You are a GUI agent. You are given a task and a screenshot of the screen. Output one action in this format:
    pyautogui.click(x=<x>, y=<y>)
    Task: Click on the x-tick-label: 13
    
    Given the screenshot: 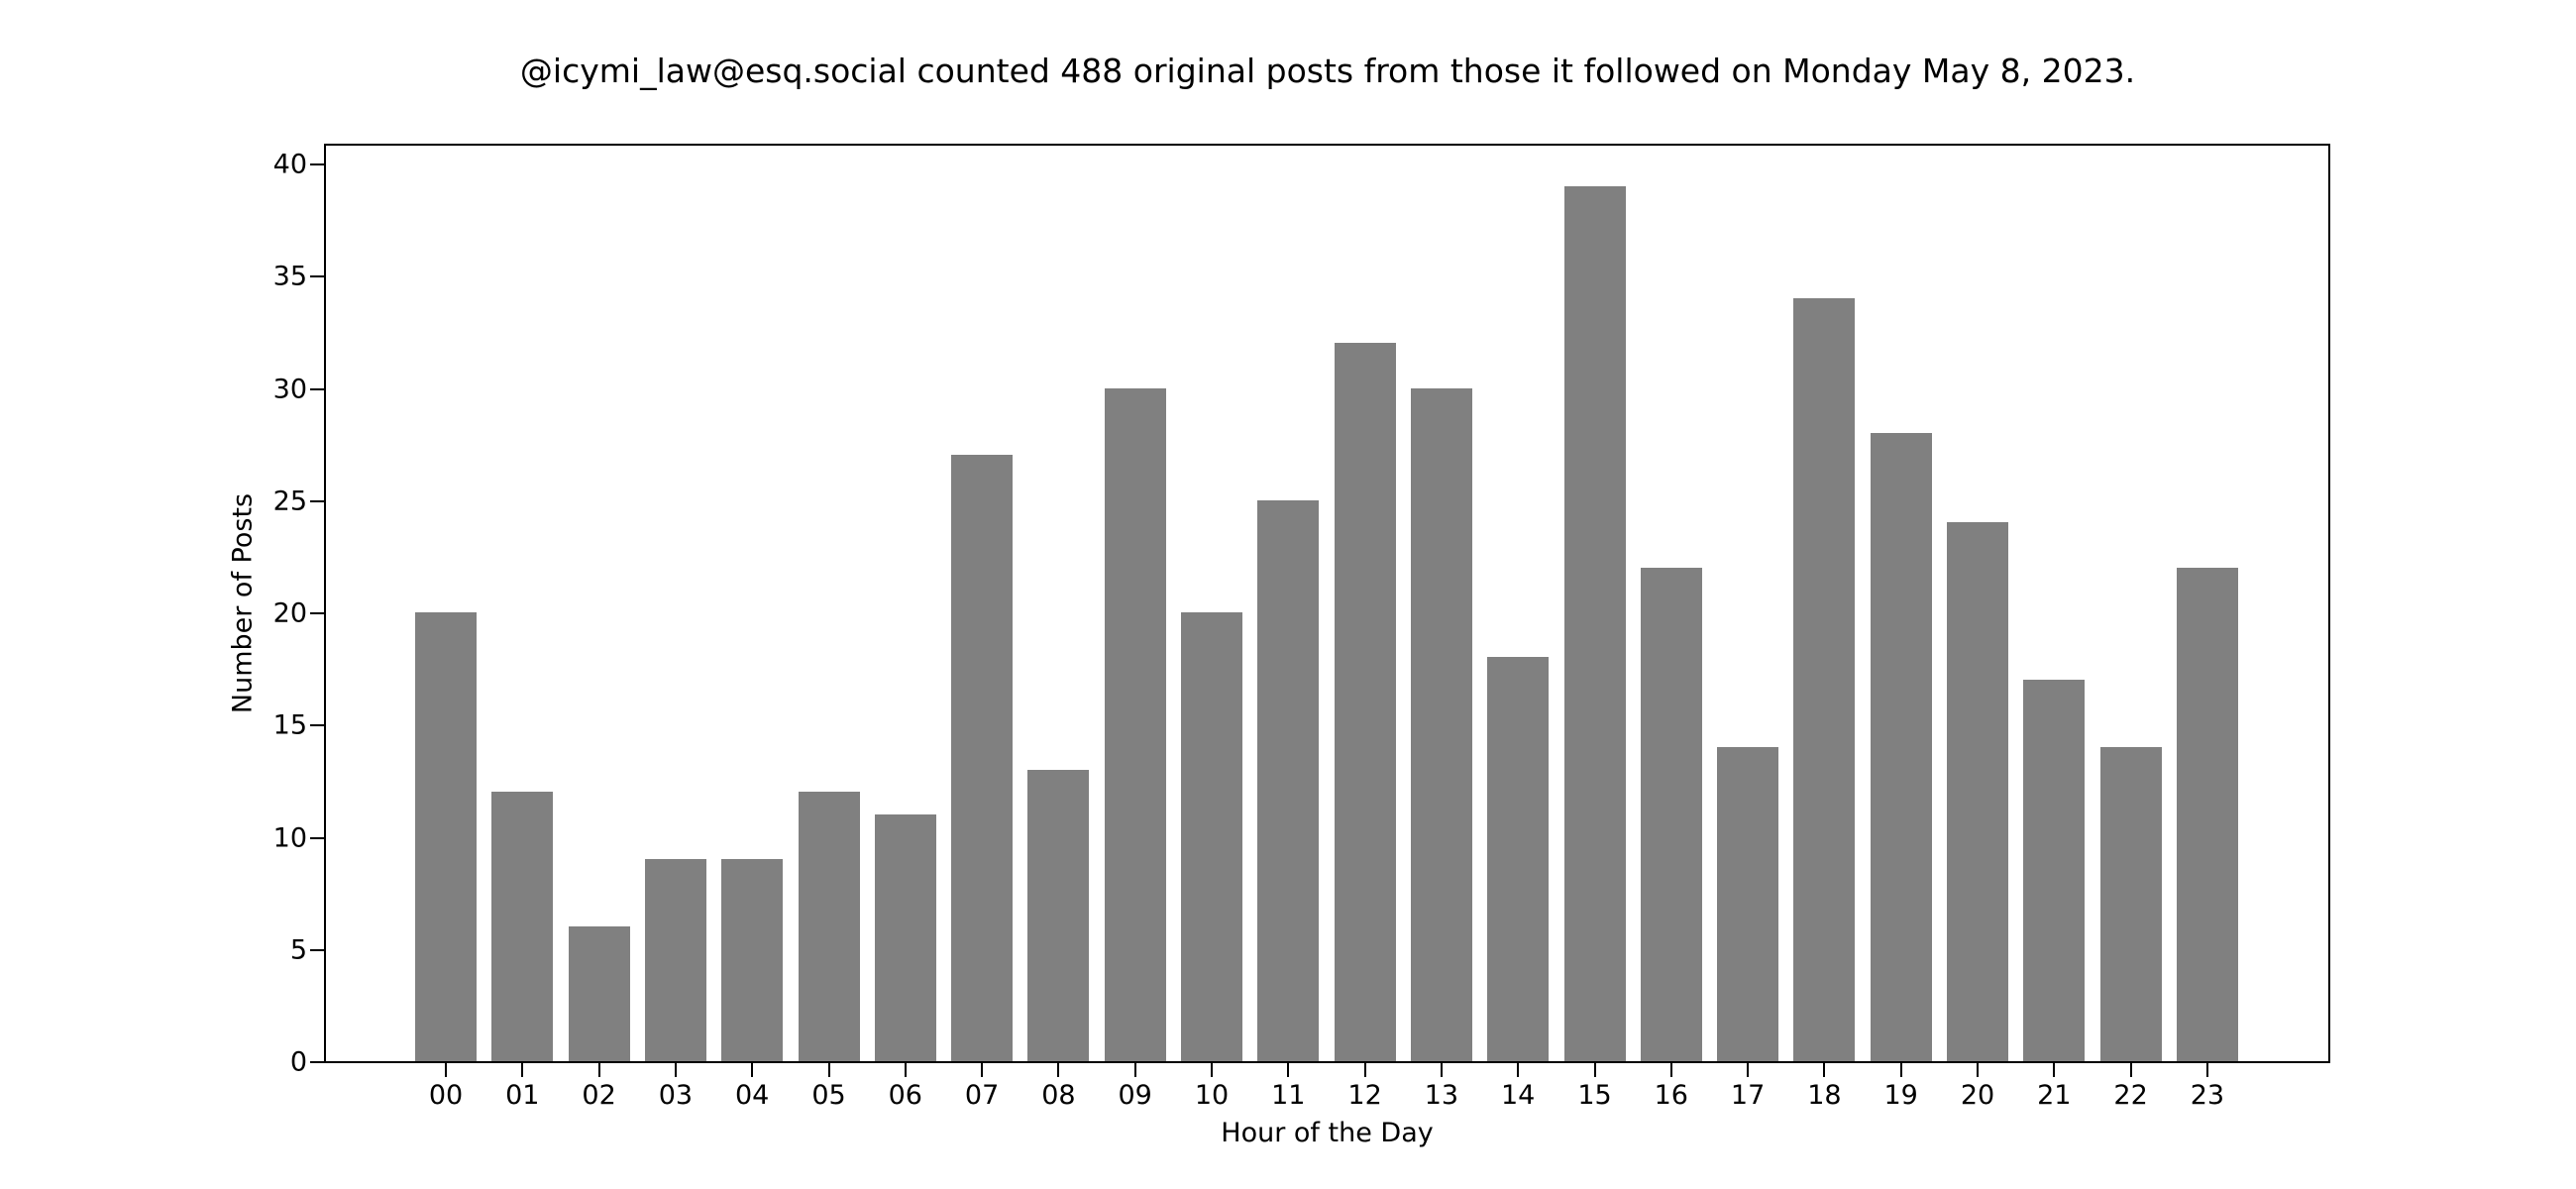 What is the action you would take?
    pyautogui.click(x=1442, y=1095)
    